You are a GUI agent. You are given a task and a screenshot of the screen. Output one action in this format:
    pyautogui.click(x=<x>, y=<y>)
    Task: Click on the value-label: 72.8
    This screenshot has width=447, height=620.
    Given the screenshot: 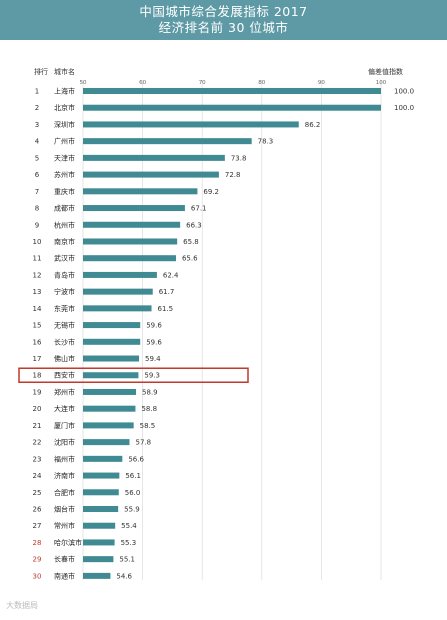 What is the action you would take?
    pyautogui.click(x=233, y=175)
    